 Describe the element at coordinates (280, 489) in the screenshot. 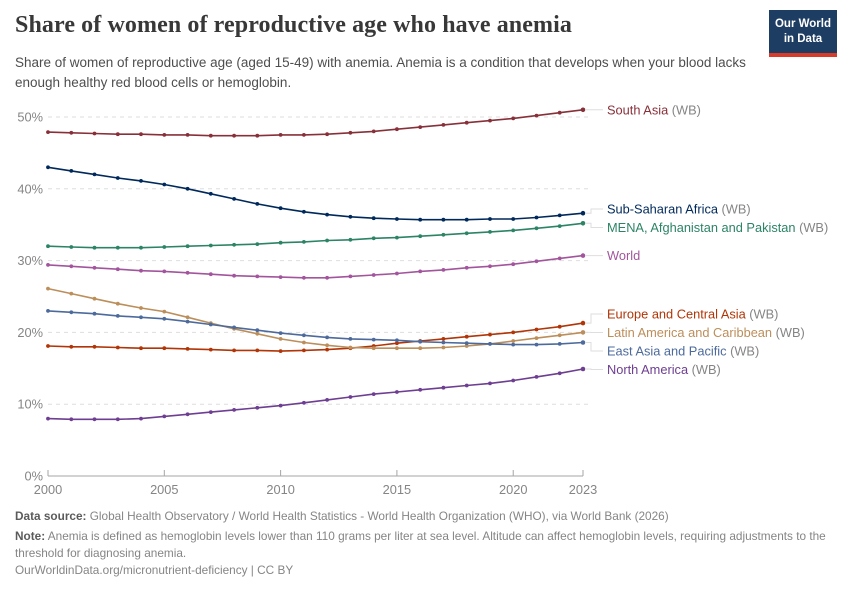

I see `x-axis-tick-label: 2010` at that location.